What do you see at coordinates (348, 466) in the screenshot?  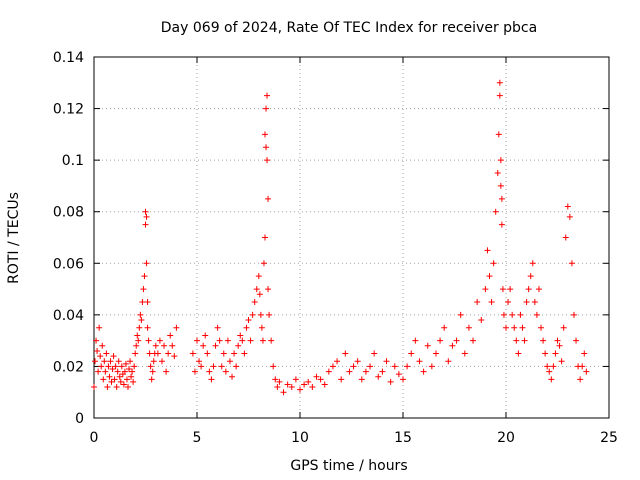 I see `x-axis-label: GPS time / hours` at bounding box center [348, 466].